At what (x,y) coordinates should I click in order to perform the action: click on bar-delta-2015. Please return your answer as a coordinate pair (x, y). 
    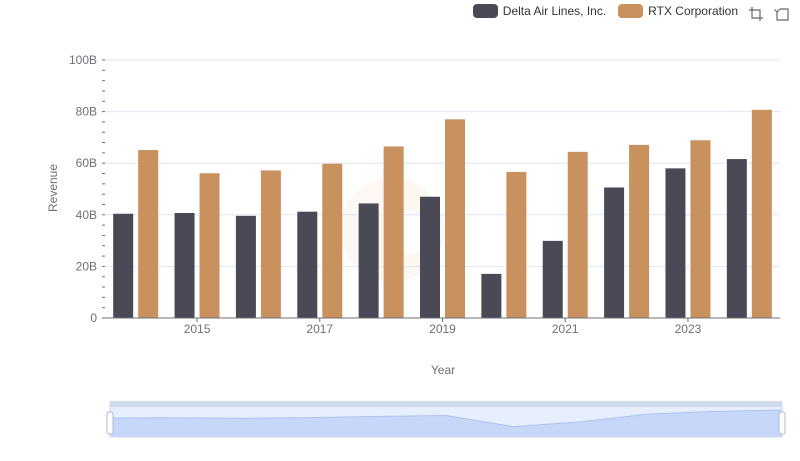
    Looking at the image, I should click on (184, 265).